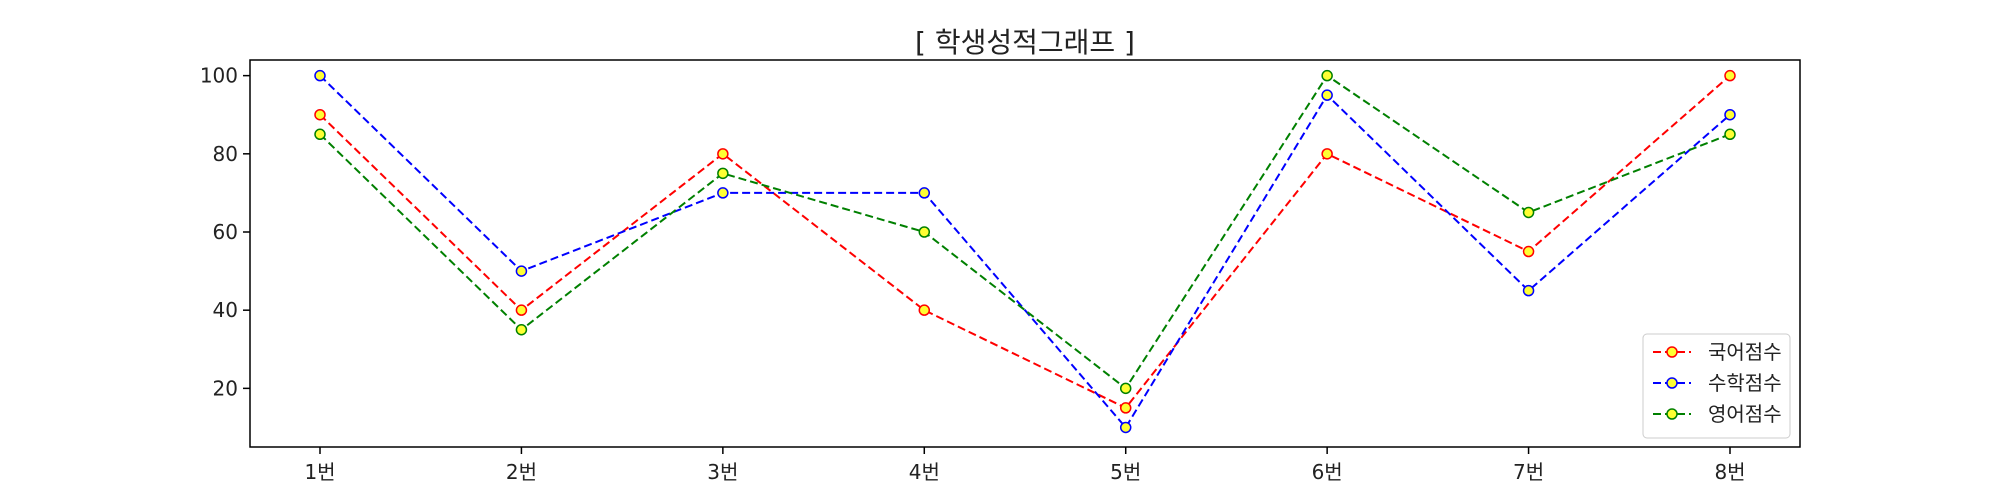 This screenshot has width=2000, height=500. I want to click on legend-frame, so click(1716, 386).